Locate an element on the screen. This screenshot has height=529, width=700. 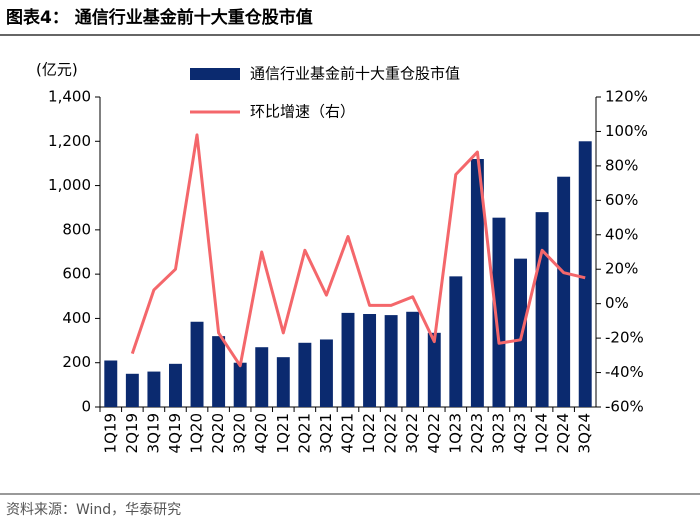
legend-swatch is located at coordinates (215, 74).